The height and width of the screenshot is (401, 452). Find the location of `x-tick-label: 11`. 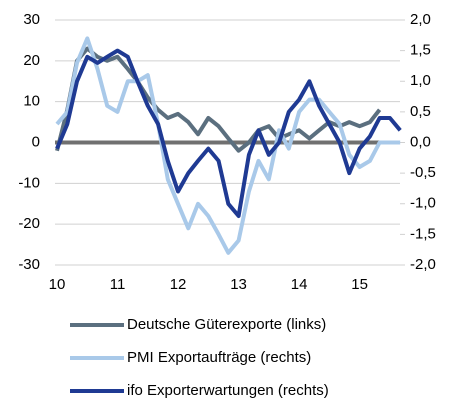

x-tick-label: 11 is located at coordinates (118, 284).